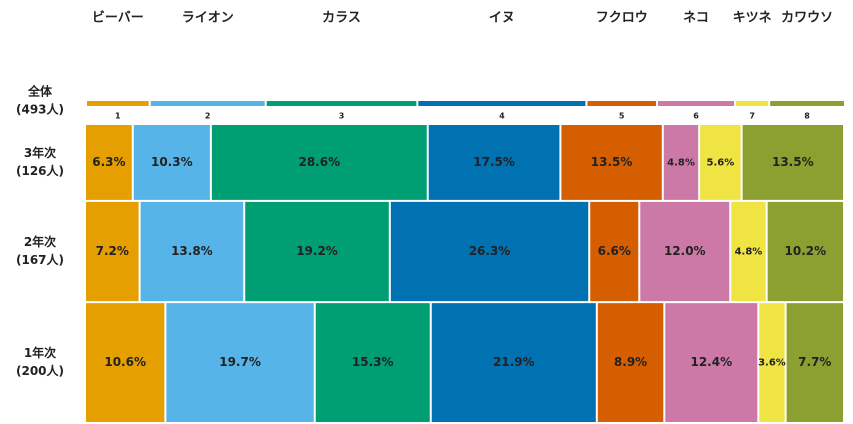  What do you see at coordinates (696, 18) in the screenshot?
I see `category-label: ネコ` at bounding box center [696, 18].